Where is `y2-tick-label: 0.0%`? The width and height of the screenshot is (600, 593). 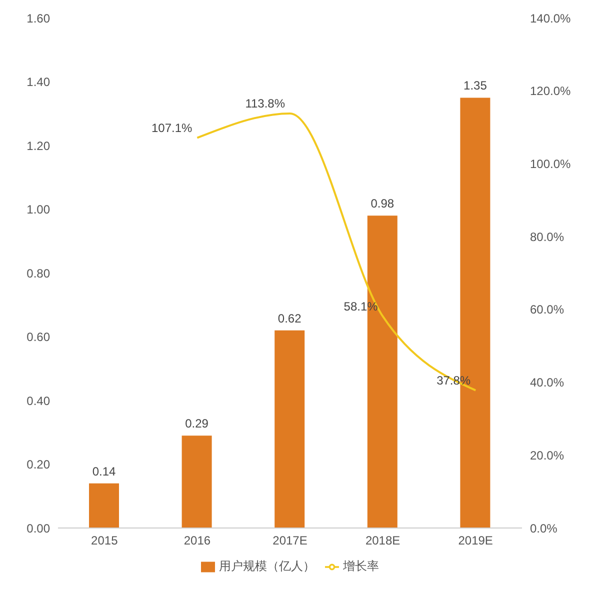 y2-tick-label: 0.0% is located at coordinates (544, 528).